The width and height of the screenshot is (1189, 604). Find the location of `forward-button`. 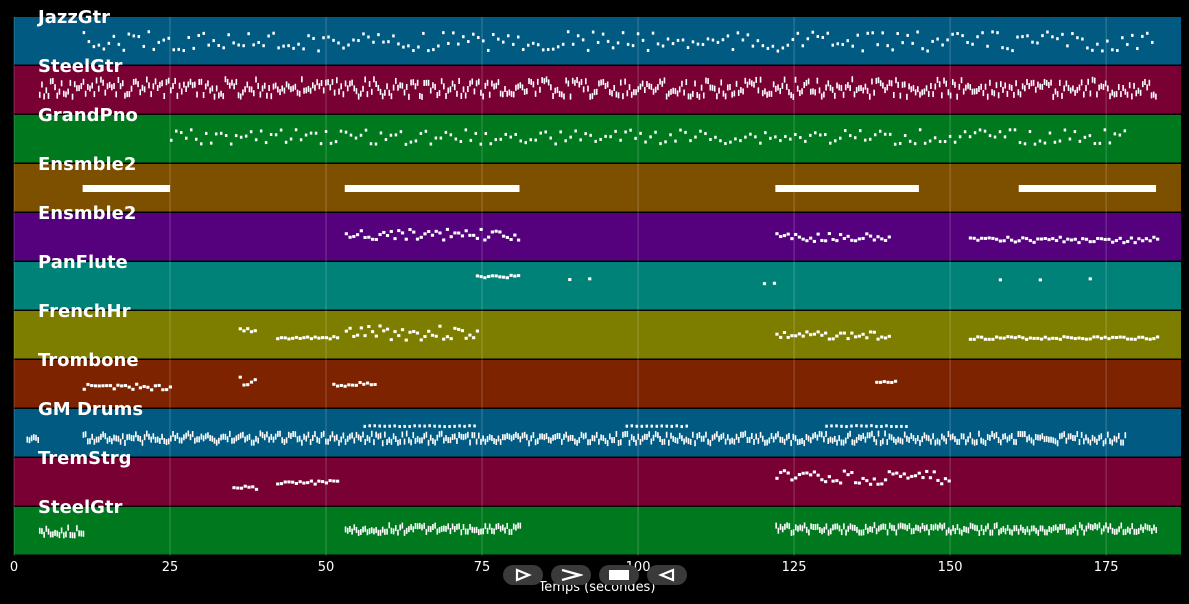

forward-button is located at coordinates (571, 575).